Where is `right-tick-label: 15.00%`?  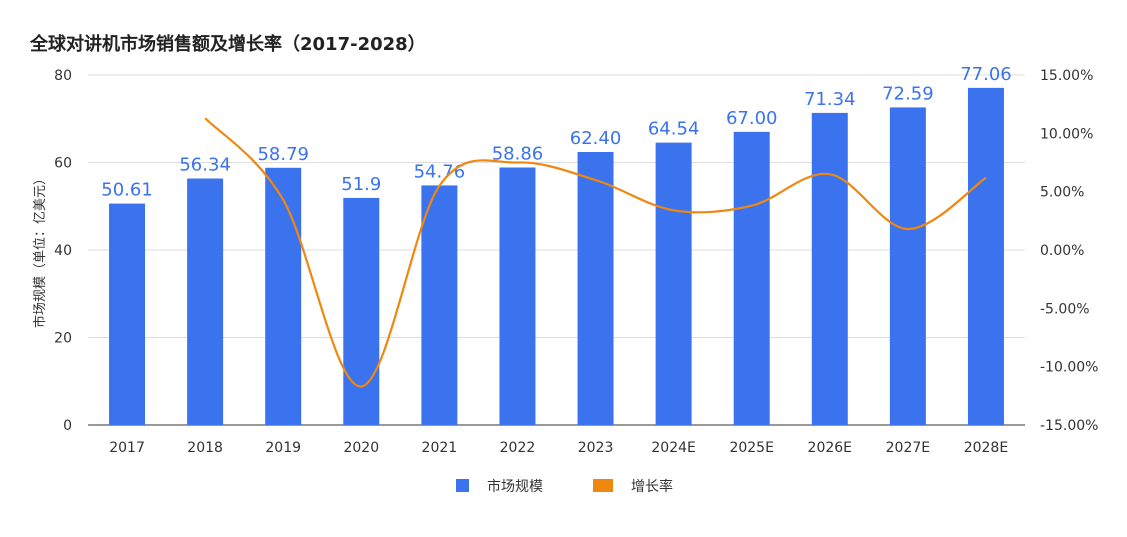
right-tick-label: 15.00% is located at coordinates (1066, 76).